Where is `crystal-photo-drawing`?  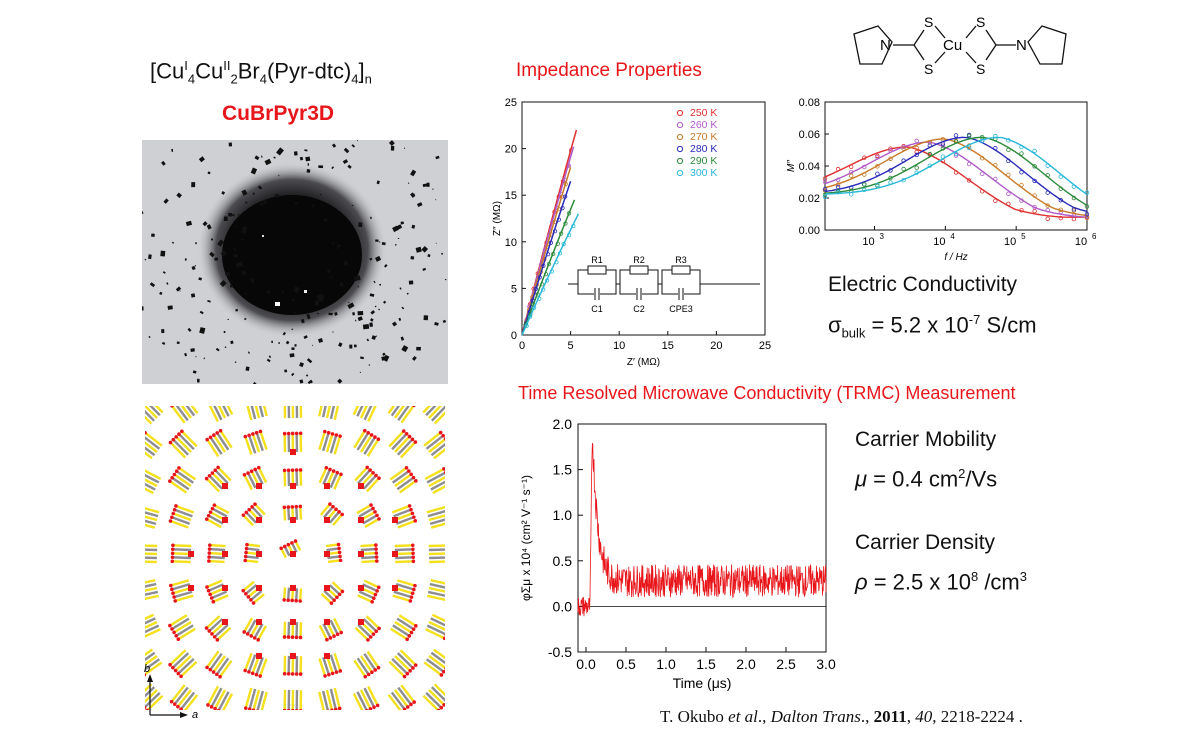 crystal-photo-drawing is located at coordinates (295, 262).